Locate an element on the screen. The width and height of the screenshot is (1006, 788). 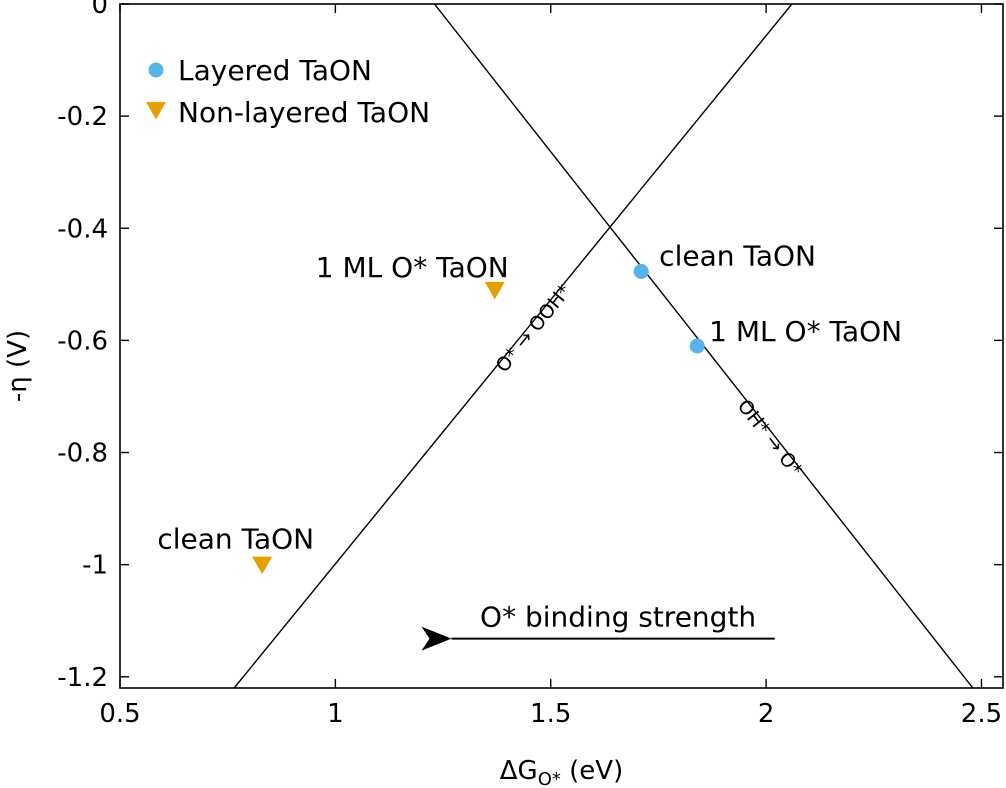
x-tick-label: 2 is located at coordinates (766, 714).